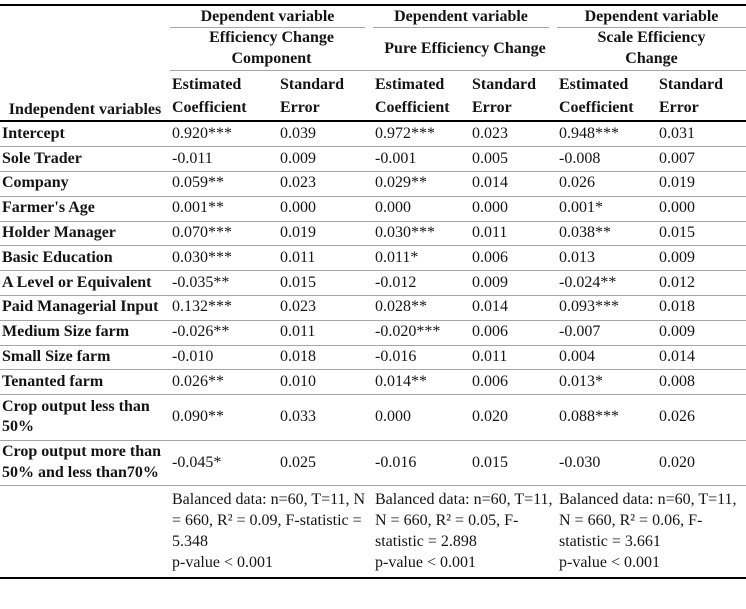 The width and height of the screenshot is (746, 609). I want to click on cell-value: 0.008, so click(677, 381).